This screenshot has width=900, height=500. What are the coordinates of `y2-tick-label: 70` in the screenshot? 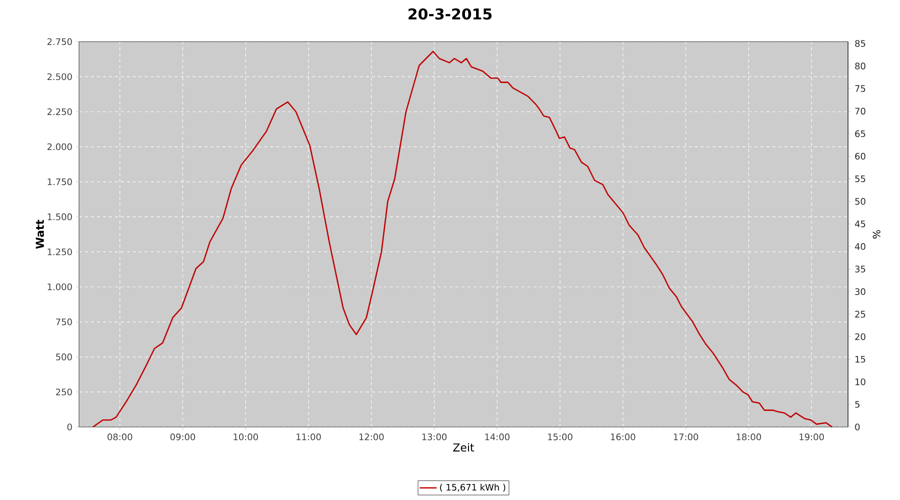 It's located at (860, 111).